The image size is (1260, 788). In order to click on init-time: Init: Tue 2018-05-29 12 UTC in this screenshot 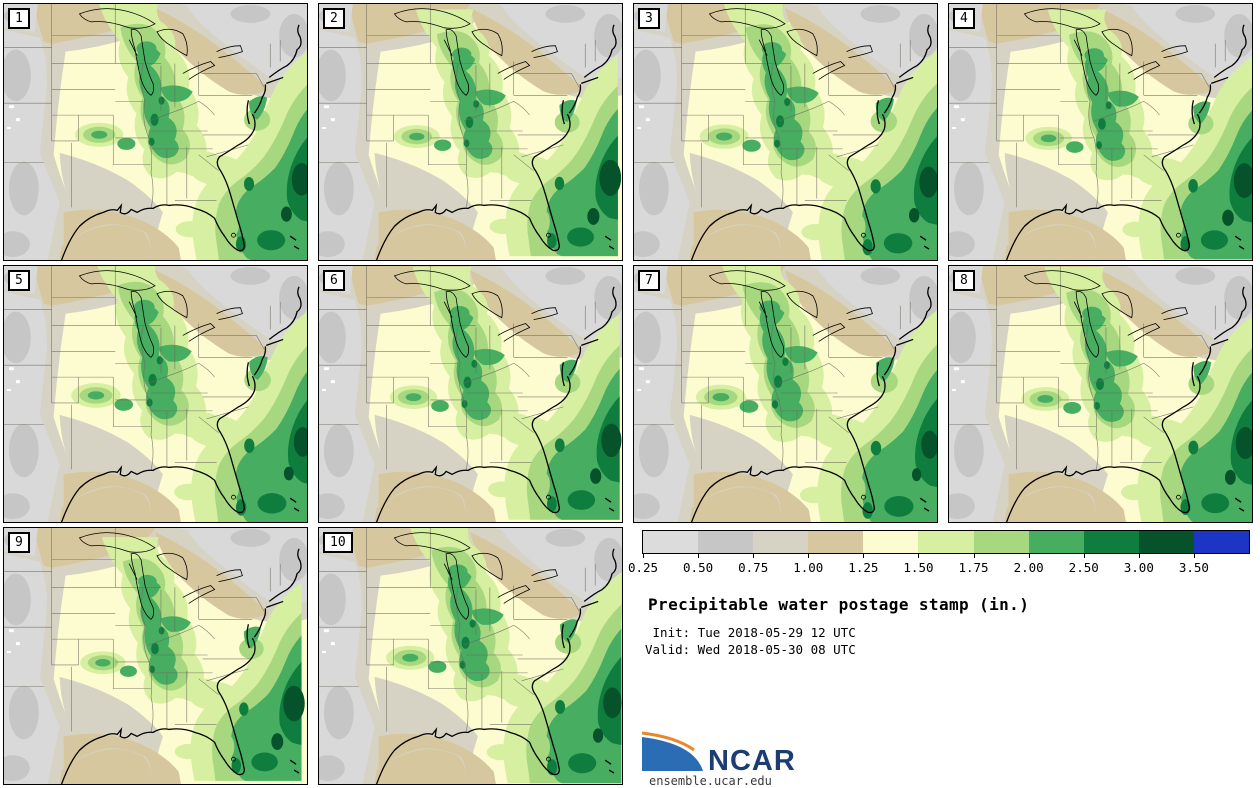, I will do `click(750, 632)`.